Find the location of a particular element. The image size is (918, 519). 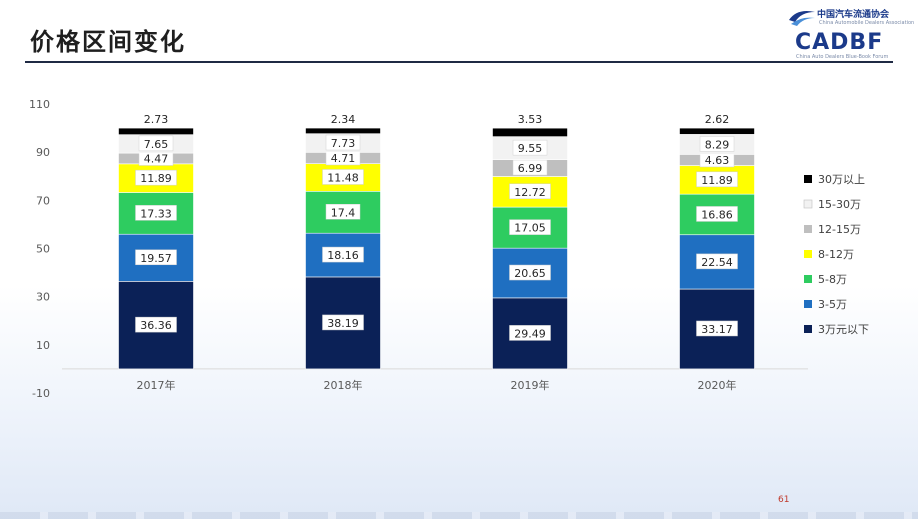

x-tick-label: 2018年 is located at coordinates (343, 385).